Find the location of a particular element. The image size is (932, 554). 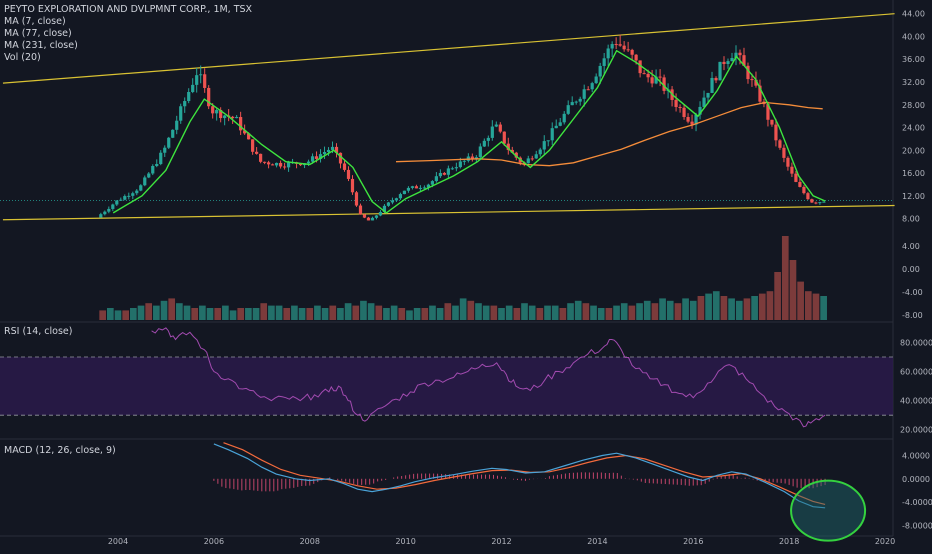

x-axis-tick-label: 2008 is located at coordinates (310, 541).